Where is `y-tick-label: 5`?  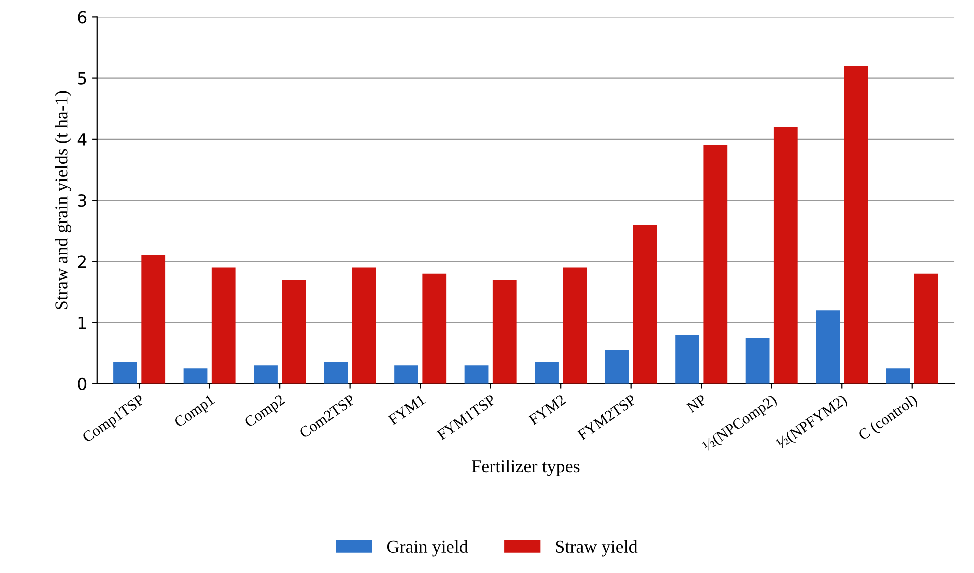 y-tick-label: 5 is located at coordinates (82, 78).